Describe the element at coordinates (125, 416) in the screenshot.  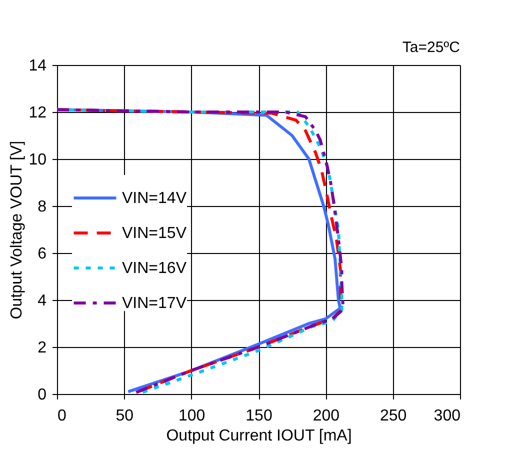
I see `x-tick-label: 50` at that location.